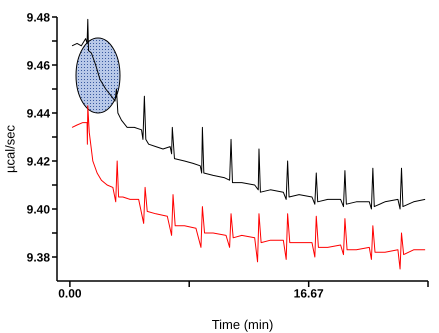  Describe the element at coordinates (70, 293) in the screenshot. I see `x-tick-label: 0.00` at that location.